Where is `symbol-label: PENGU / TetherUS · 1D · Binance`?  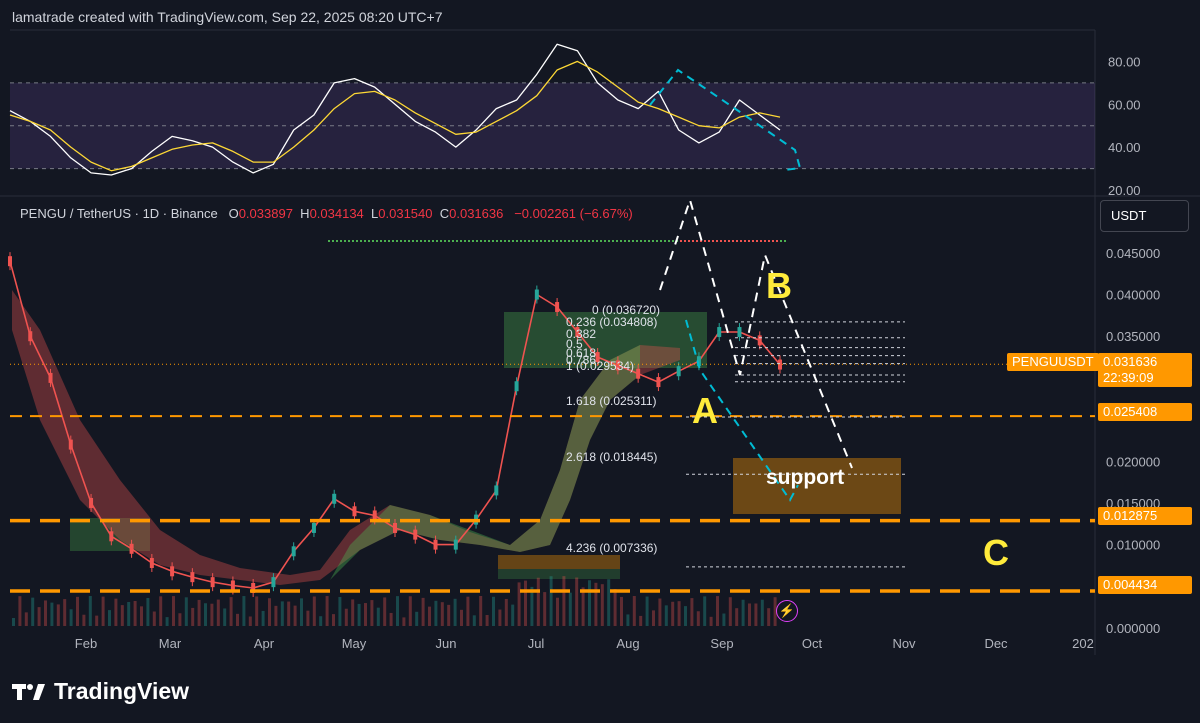
symbol-label: PENGU / TetherUS · 1D · Binance is located at coordinates (119, 213).